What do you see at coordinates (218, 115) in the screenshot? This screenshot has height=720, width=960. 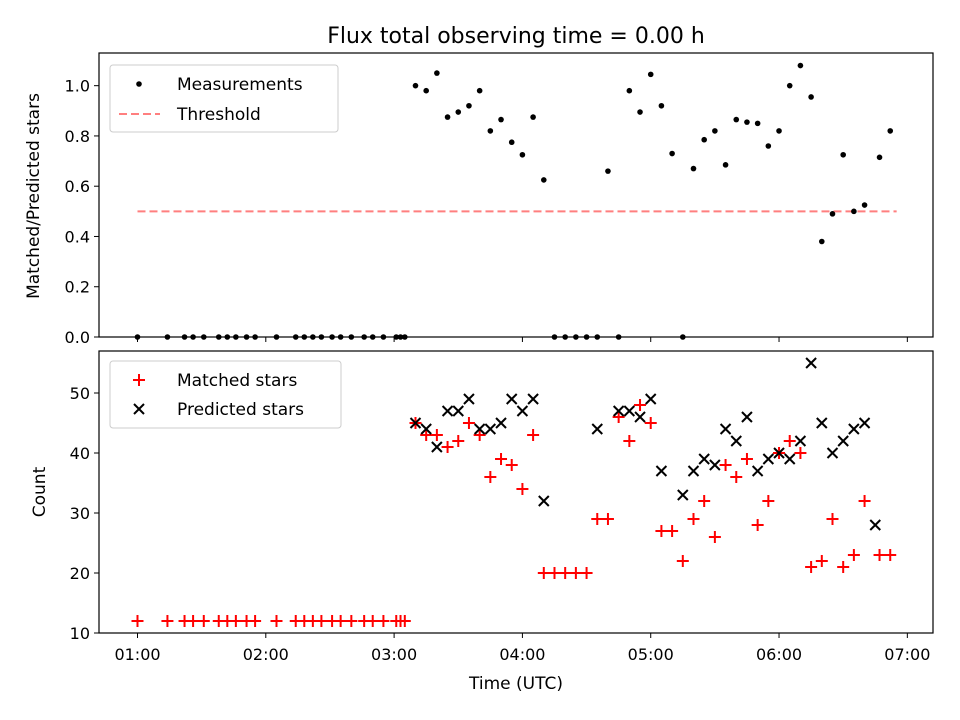 I see `legend-threshold-label: Threshold` at bounding box center [218, 115].